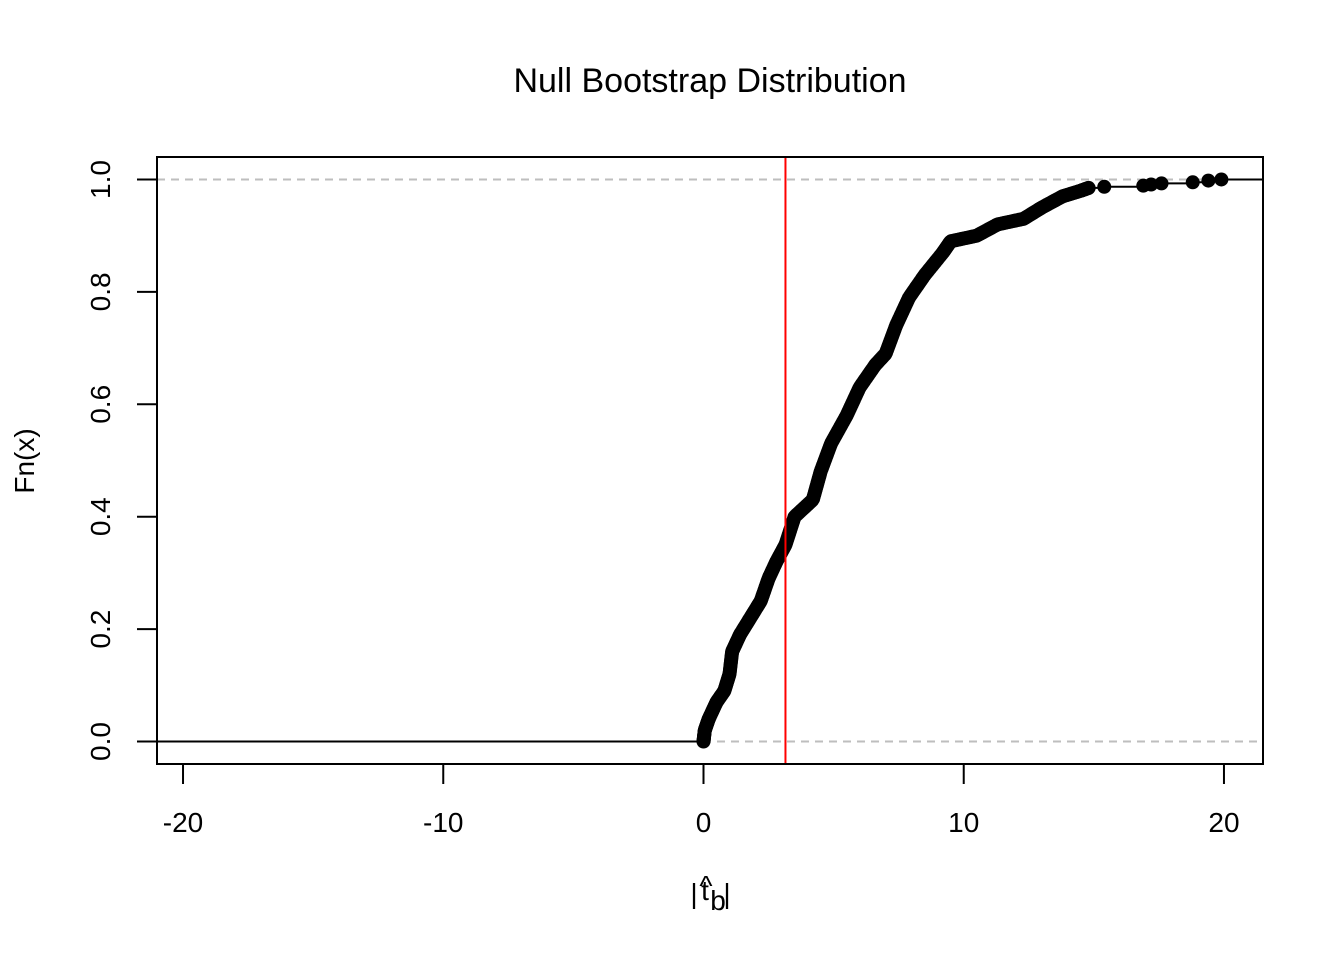 The width and height of the screenshot is (1344, 960). I want to click on x-tick-label: -10, so click(443, 822).